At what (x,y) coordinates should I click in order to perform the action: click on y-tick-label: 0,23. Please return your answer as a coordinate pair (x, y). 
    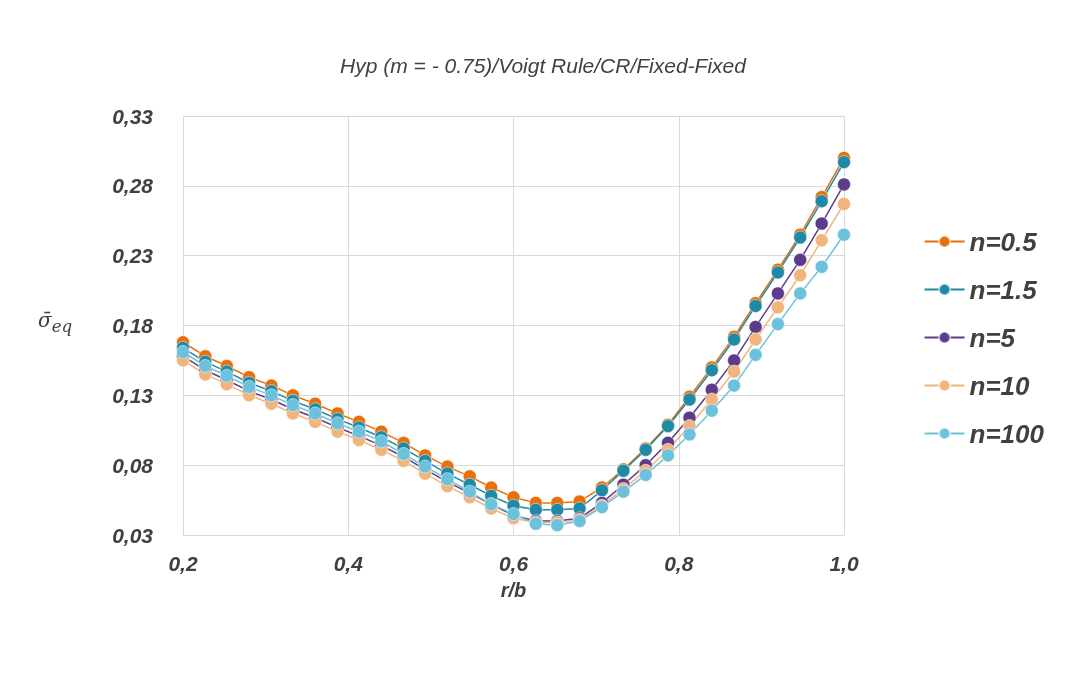
    Looking at the image, I should click on (133, 256).